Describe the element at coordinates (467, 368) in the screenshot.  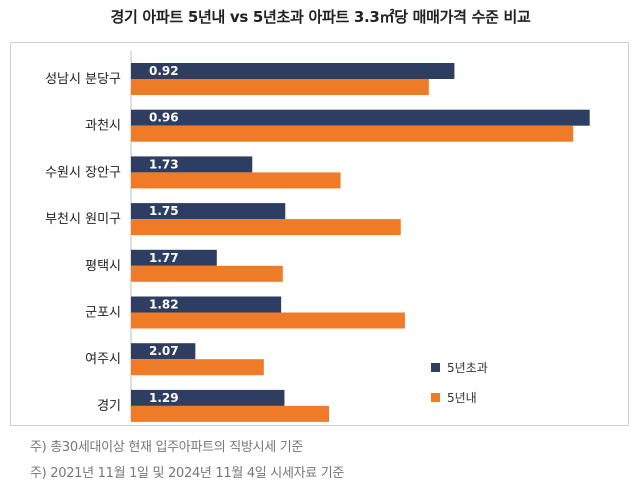
I see `legend-label: 5년초과` at that location.